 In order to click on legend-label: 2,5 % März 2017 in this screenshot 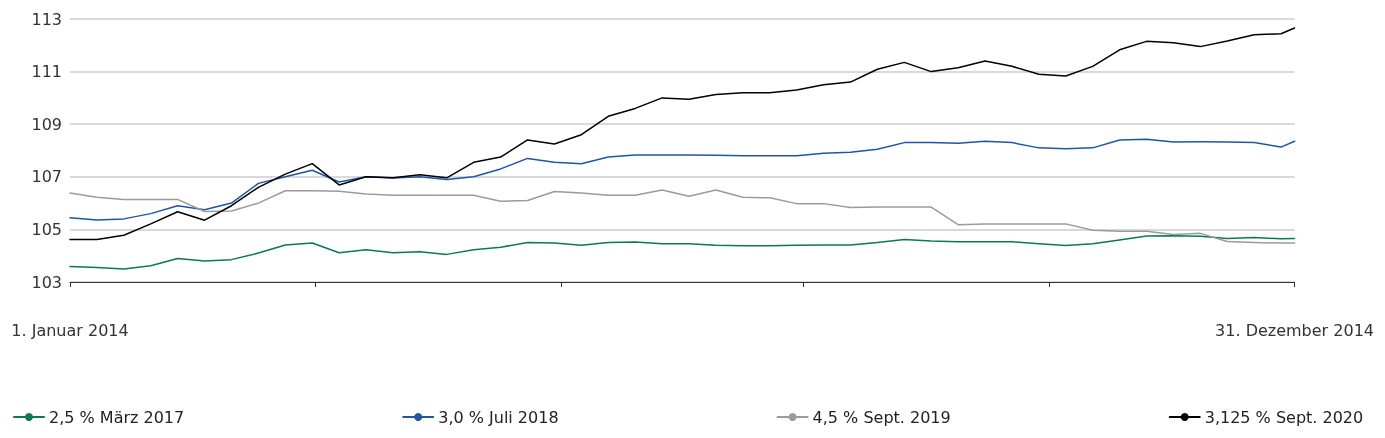, I will do `click(117, 417)`.